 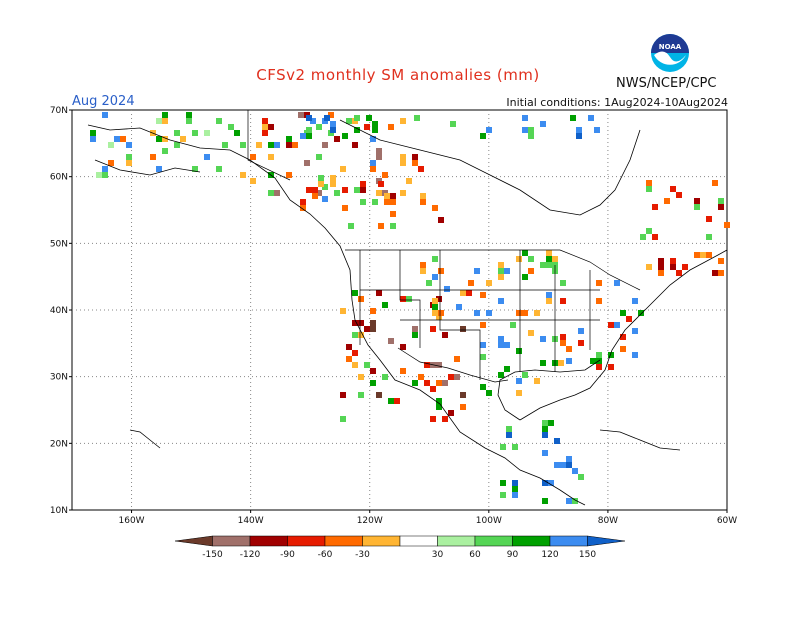 I want to click on latitude-label: 60N, so click(x=59, y=178).